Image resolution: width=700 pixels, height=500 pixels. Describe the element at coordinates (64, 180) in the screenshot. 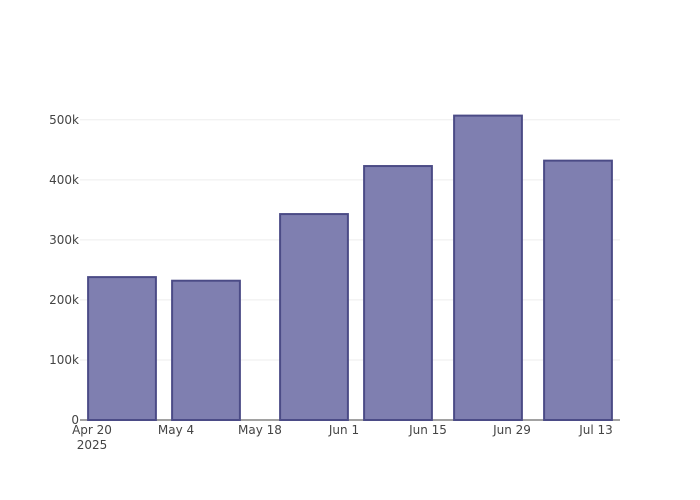

I see `y-tick-label: 400k` at that location.